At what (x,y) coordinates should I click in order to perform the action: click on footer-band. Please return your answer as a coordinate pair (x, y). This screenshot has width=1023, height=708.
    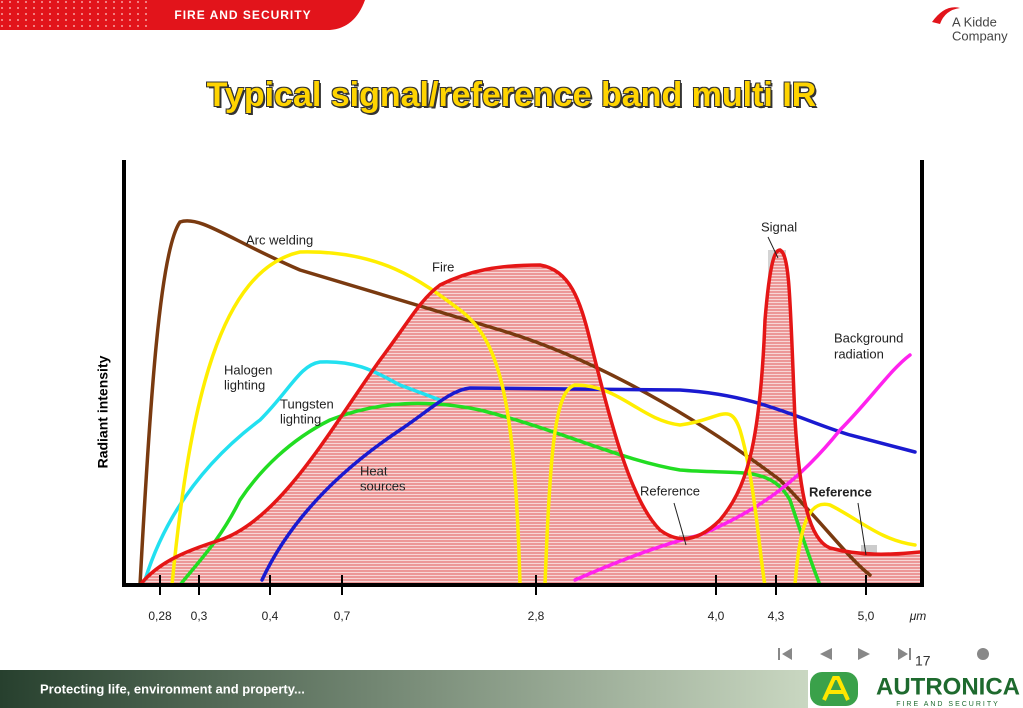
    Looking at the image, I should click on (404, 689).